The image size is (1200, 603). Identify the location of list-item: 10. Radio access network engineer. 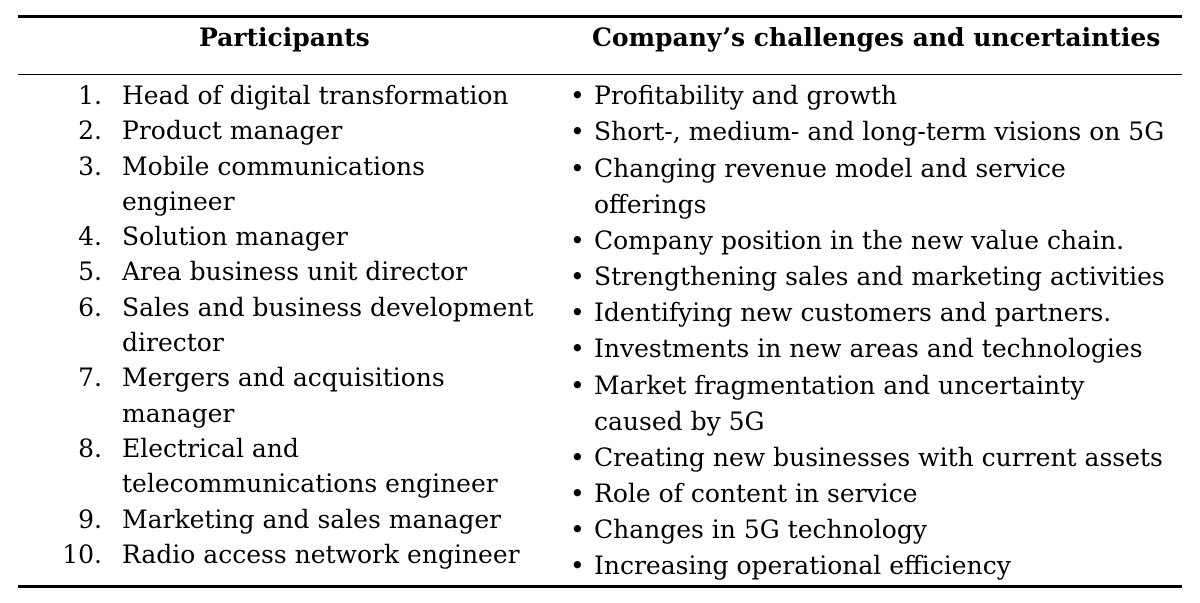
(288, 554).